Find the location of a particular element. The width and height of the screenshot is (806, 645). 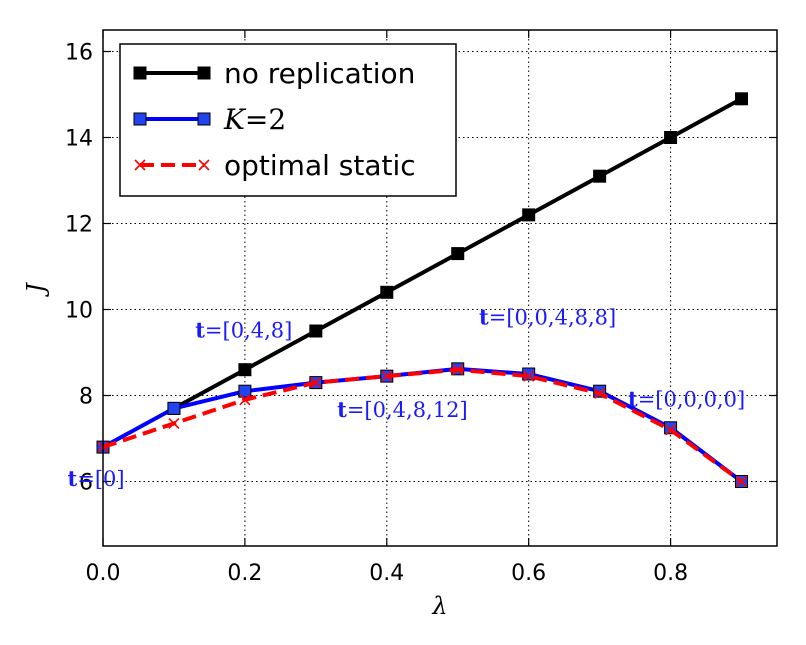

annotation-label: t=[0,4,8] is located at coordinates (243, 329).